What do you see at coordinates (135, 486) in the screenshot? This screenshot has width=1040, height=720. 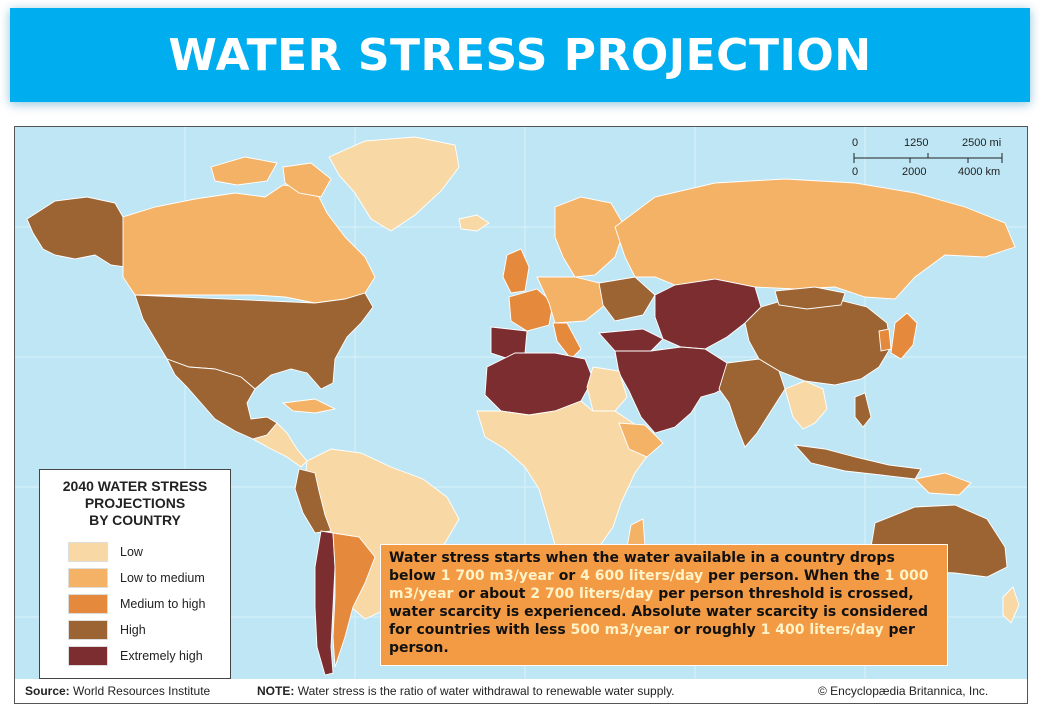 I see `legend-title-line: 2040 WATER STRESS` at bounding box center [135, 486].